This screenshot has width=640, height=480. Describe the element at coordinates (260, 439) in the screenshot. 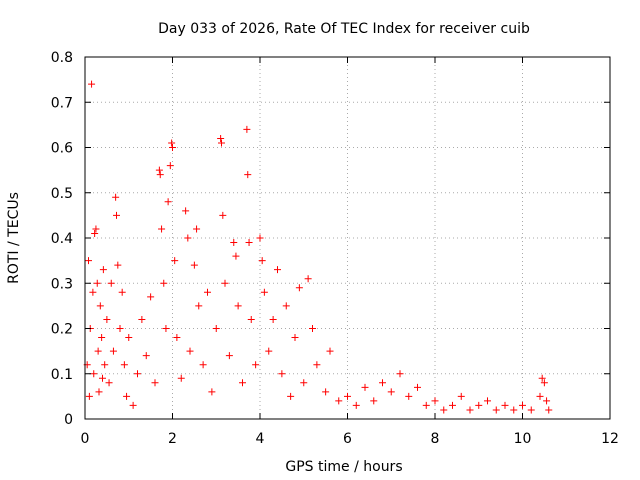

I see `x-tick-label: 4` at that location.